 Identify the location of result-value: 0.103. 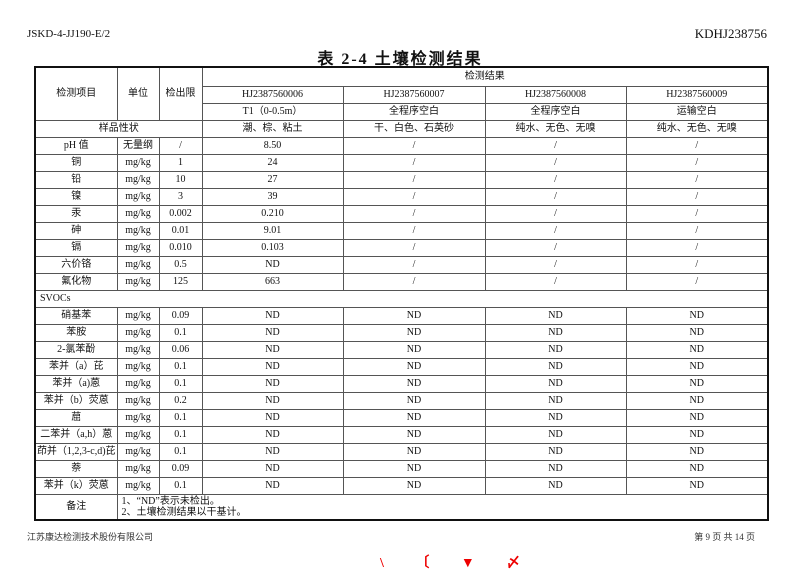
(272, 248).